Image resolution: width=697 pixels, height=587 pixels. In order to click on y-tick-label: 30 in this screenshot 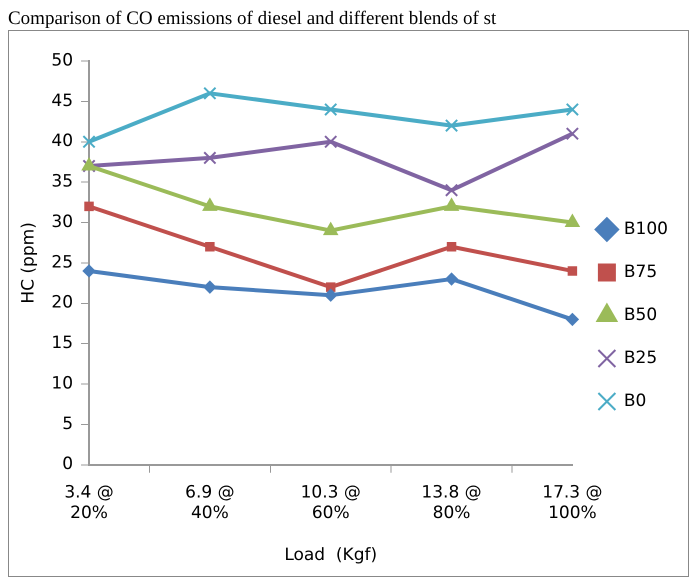, I will do `click(62, 222)`.